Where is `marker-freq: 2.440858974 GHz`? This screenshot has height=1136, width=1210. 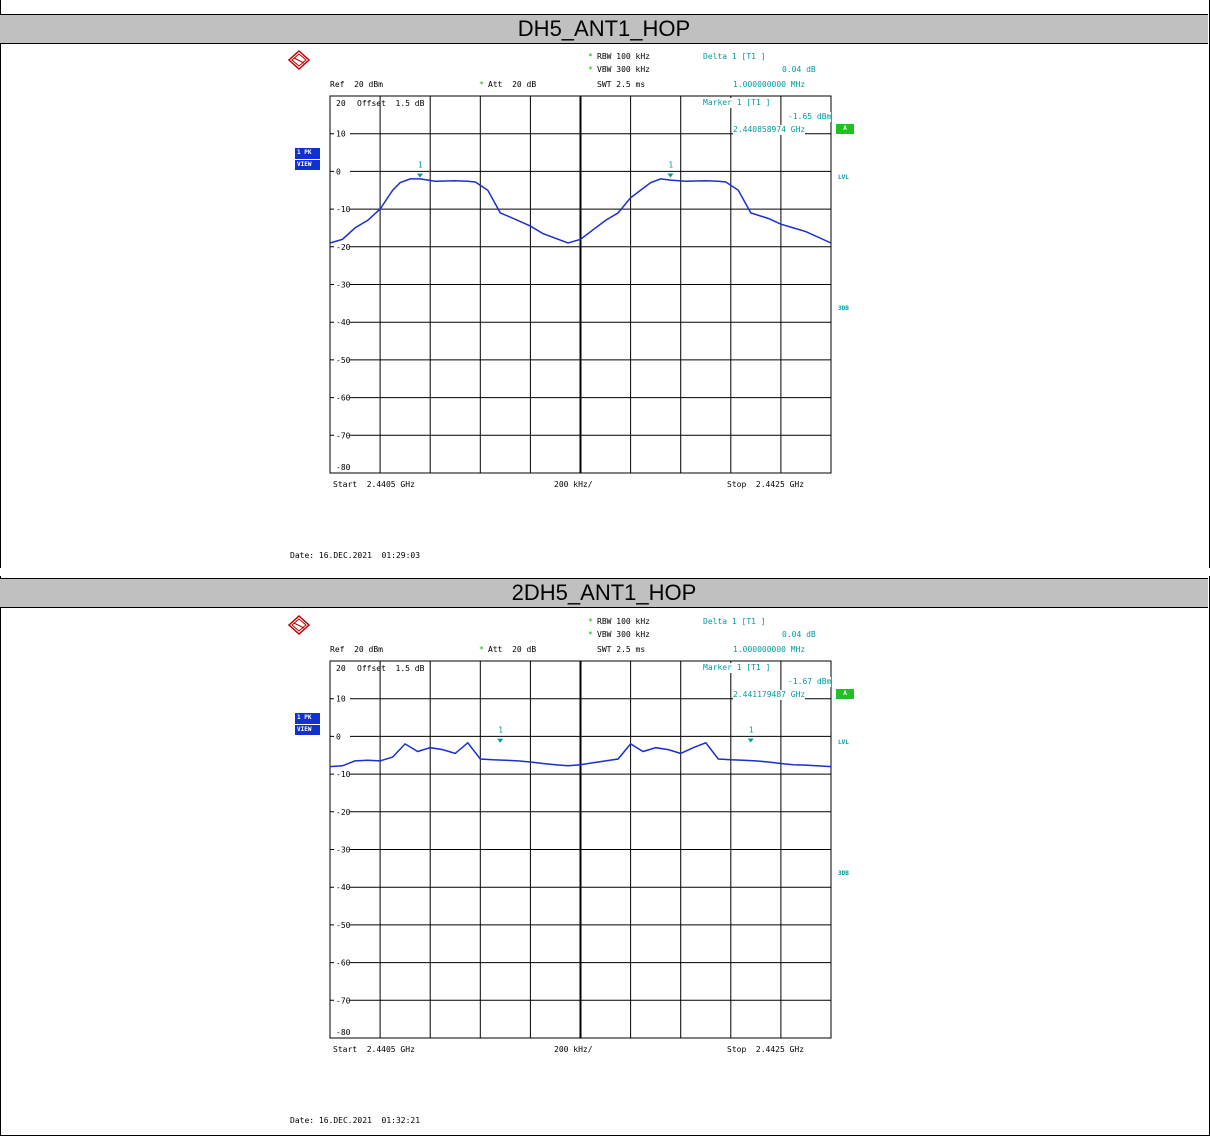
marker-freq: 2.440858974 GHz is located at coordinates (769, 130).